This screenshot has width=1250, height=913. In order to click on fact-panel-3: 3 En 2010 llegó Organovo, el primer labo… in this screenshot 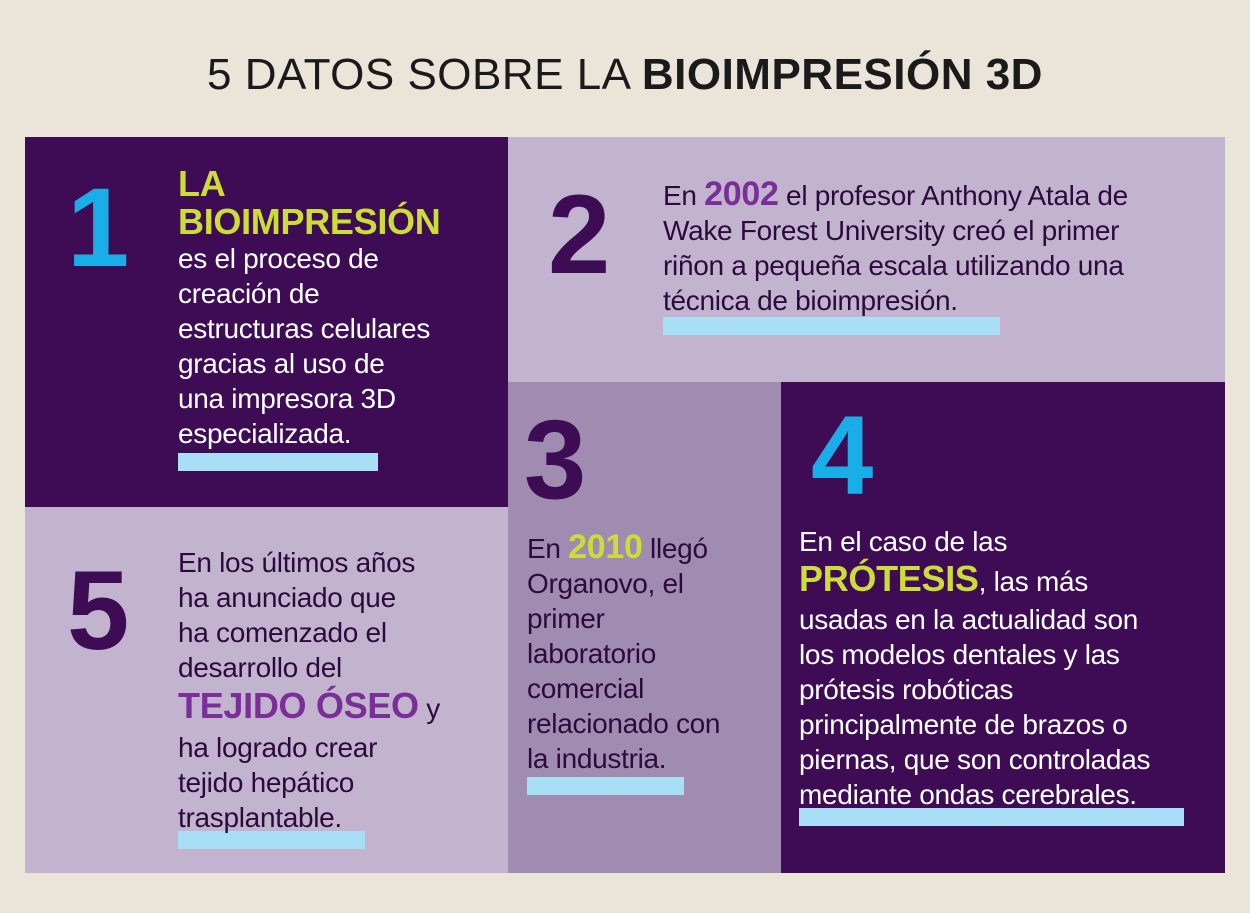, I will do `click(644, 627)`.